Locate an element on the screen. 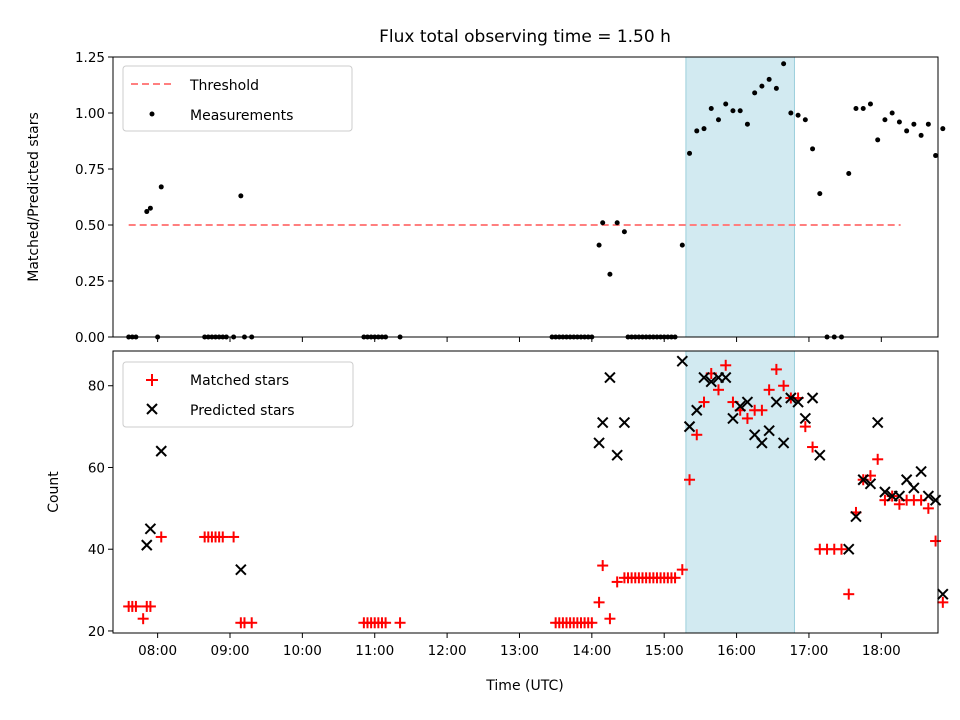 This screenshot has width=960, height=720. y-tick-label: 20 is located at coordinates (96, 632).